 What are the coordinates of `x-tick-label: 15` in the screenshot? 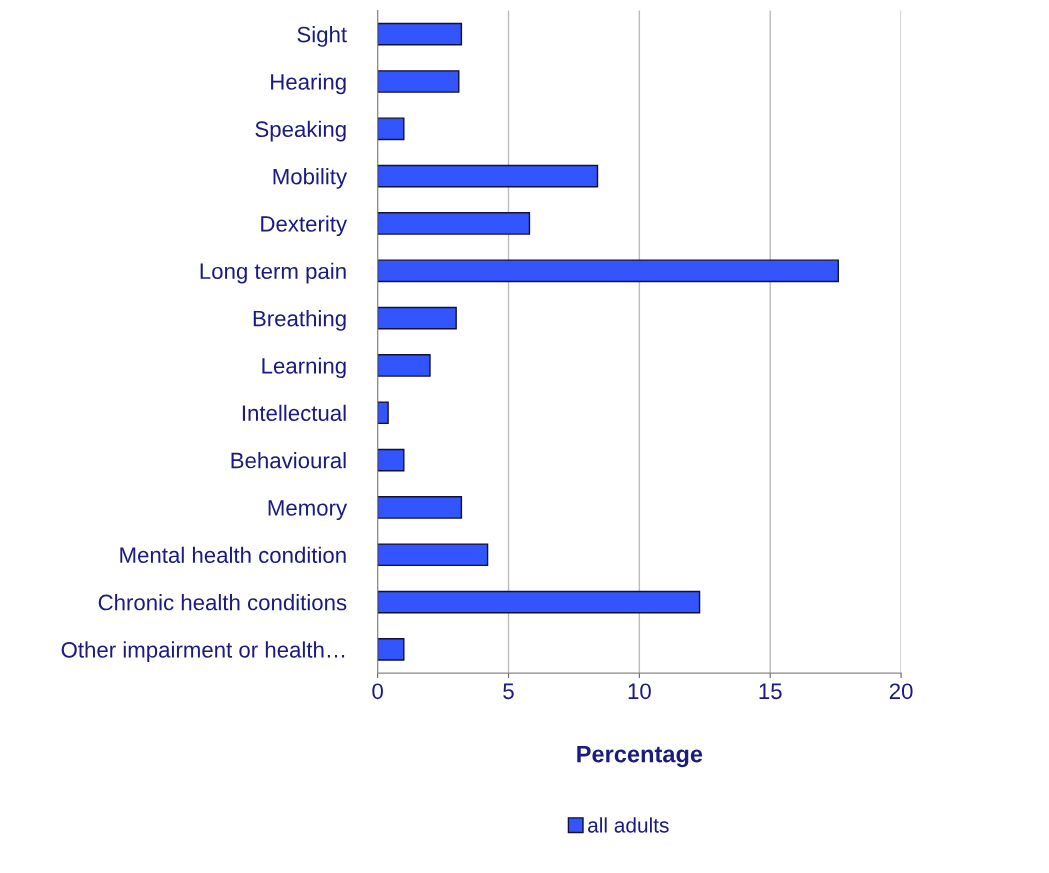 It's located at (770, 691).